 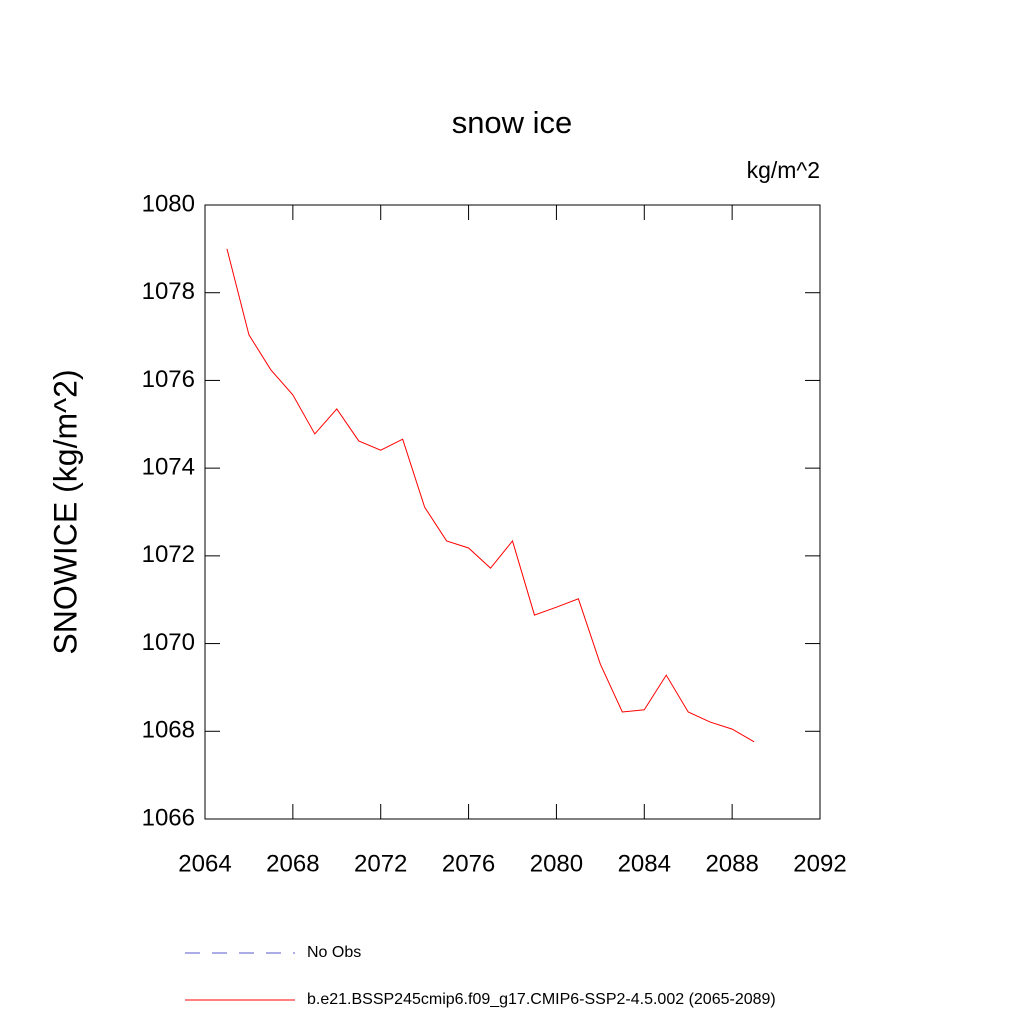 I want to click on y-axis-label: SNOWICE (kg/m^2), so click(x=65, y=511).